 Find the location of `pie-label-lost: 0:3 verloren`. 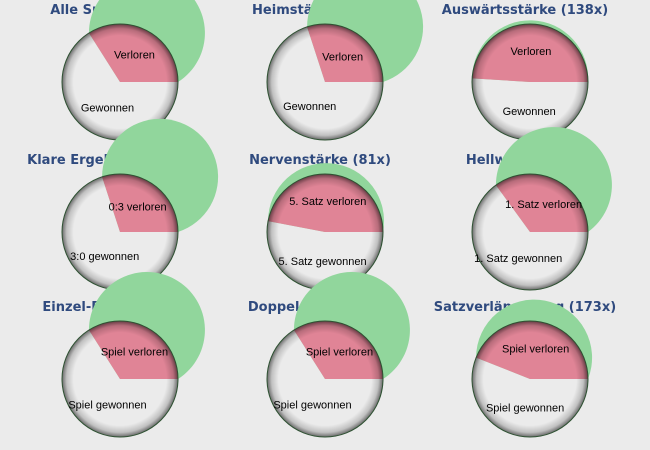

pie-label-lost: 0:3 verloren is located at coordinates (138, 208).